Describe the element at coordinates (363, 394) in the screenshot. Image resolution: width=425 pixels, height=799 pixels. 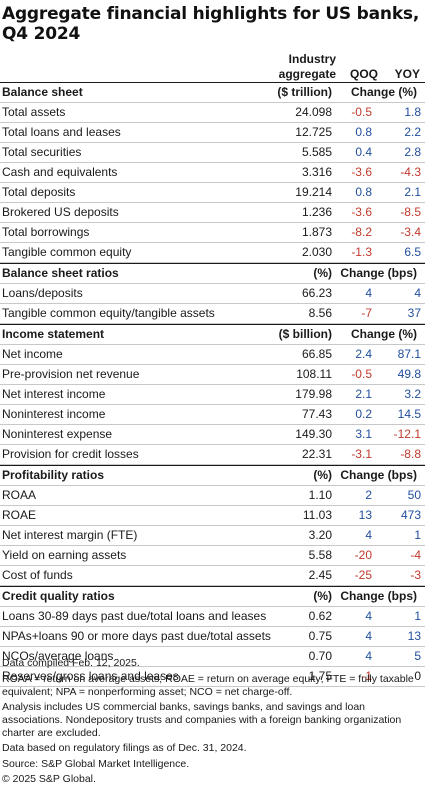
I see `row-qoq: 2.1` at that location.